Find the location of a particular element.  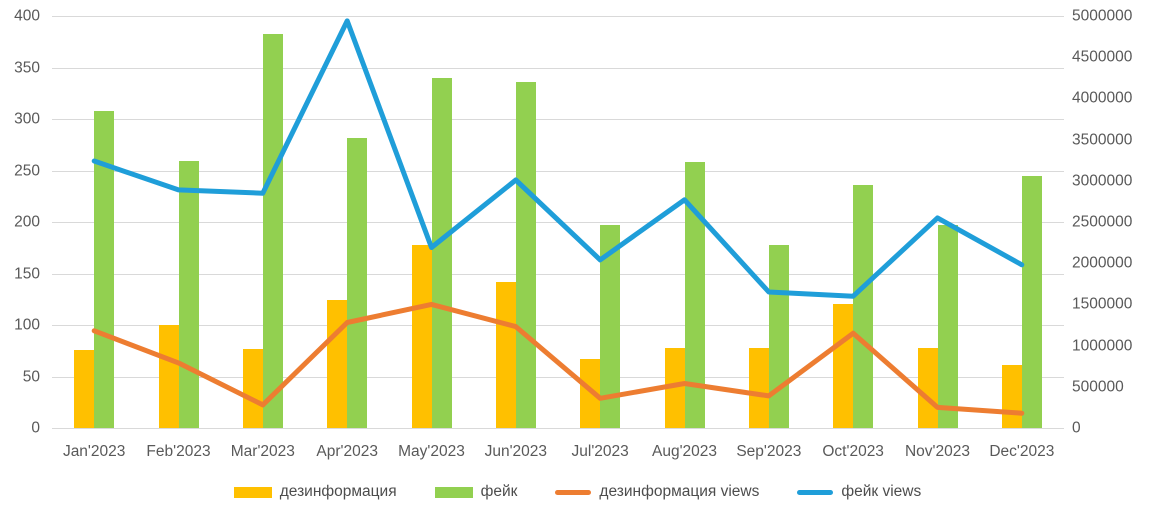

legend-item-fake-views: фейк views is located at coordinates (859, 492).